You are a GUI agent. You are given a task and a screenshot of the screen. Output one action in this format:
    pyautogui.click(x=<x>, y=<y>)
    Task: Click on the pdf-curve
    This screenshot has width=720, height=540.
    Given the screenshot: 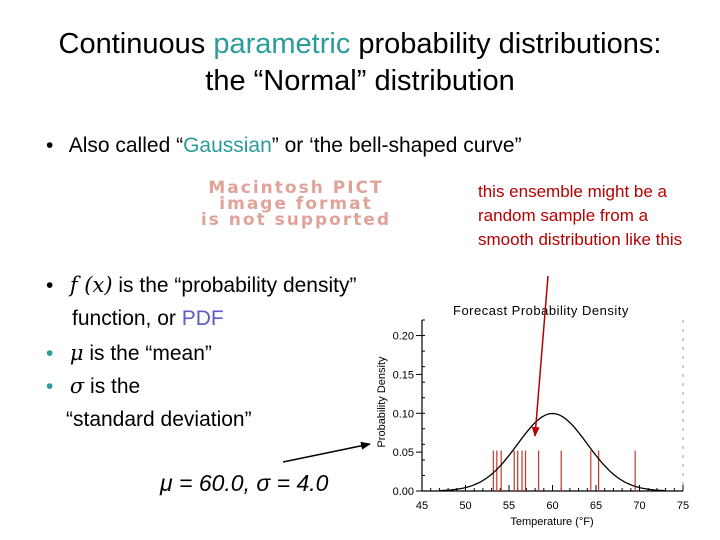 What is the action you would take?
    pyautogui.click(x=552, y=452)
    